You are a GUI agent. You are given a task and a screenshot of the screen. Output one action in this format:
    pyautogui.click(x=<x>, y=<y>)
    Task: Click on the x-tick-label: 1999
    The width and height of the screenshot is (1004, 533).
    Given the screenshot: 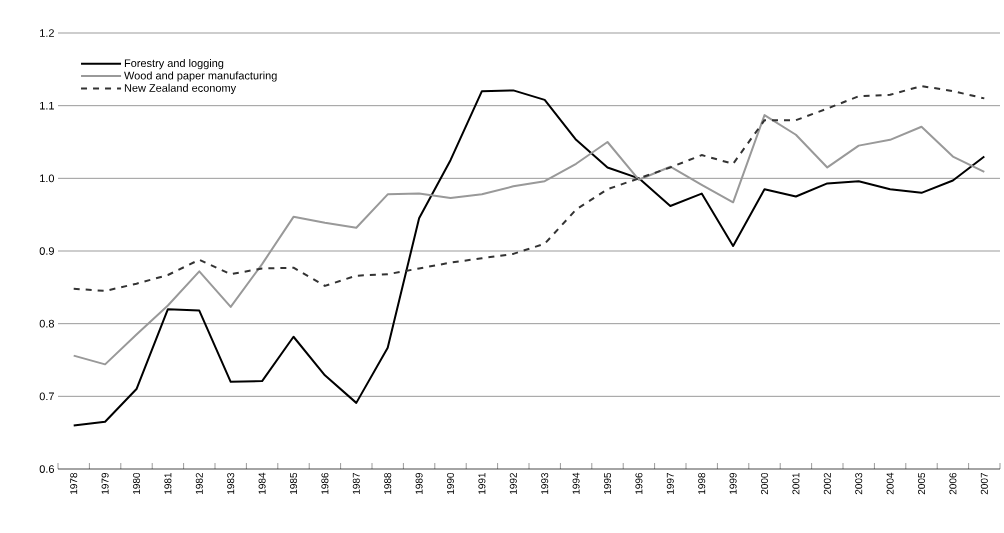 What is the action you would take?
    pyautogui.click(x=733, y=483)
    